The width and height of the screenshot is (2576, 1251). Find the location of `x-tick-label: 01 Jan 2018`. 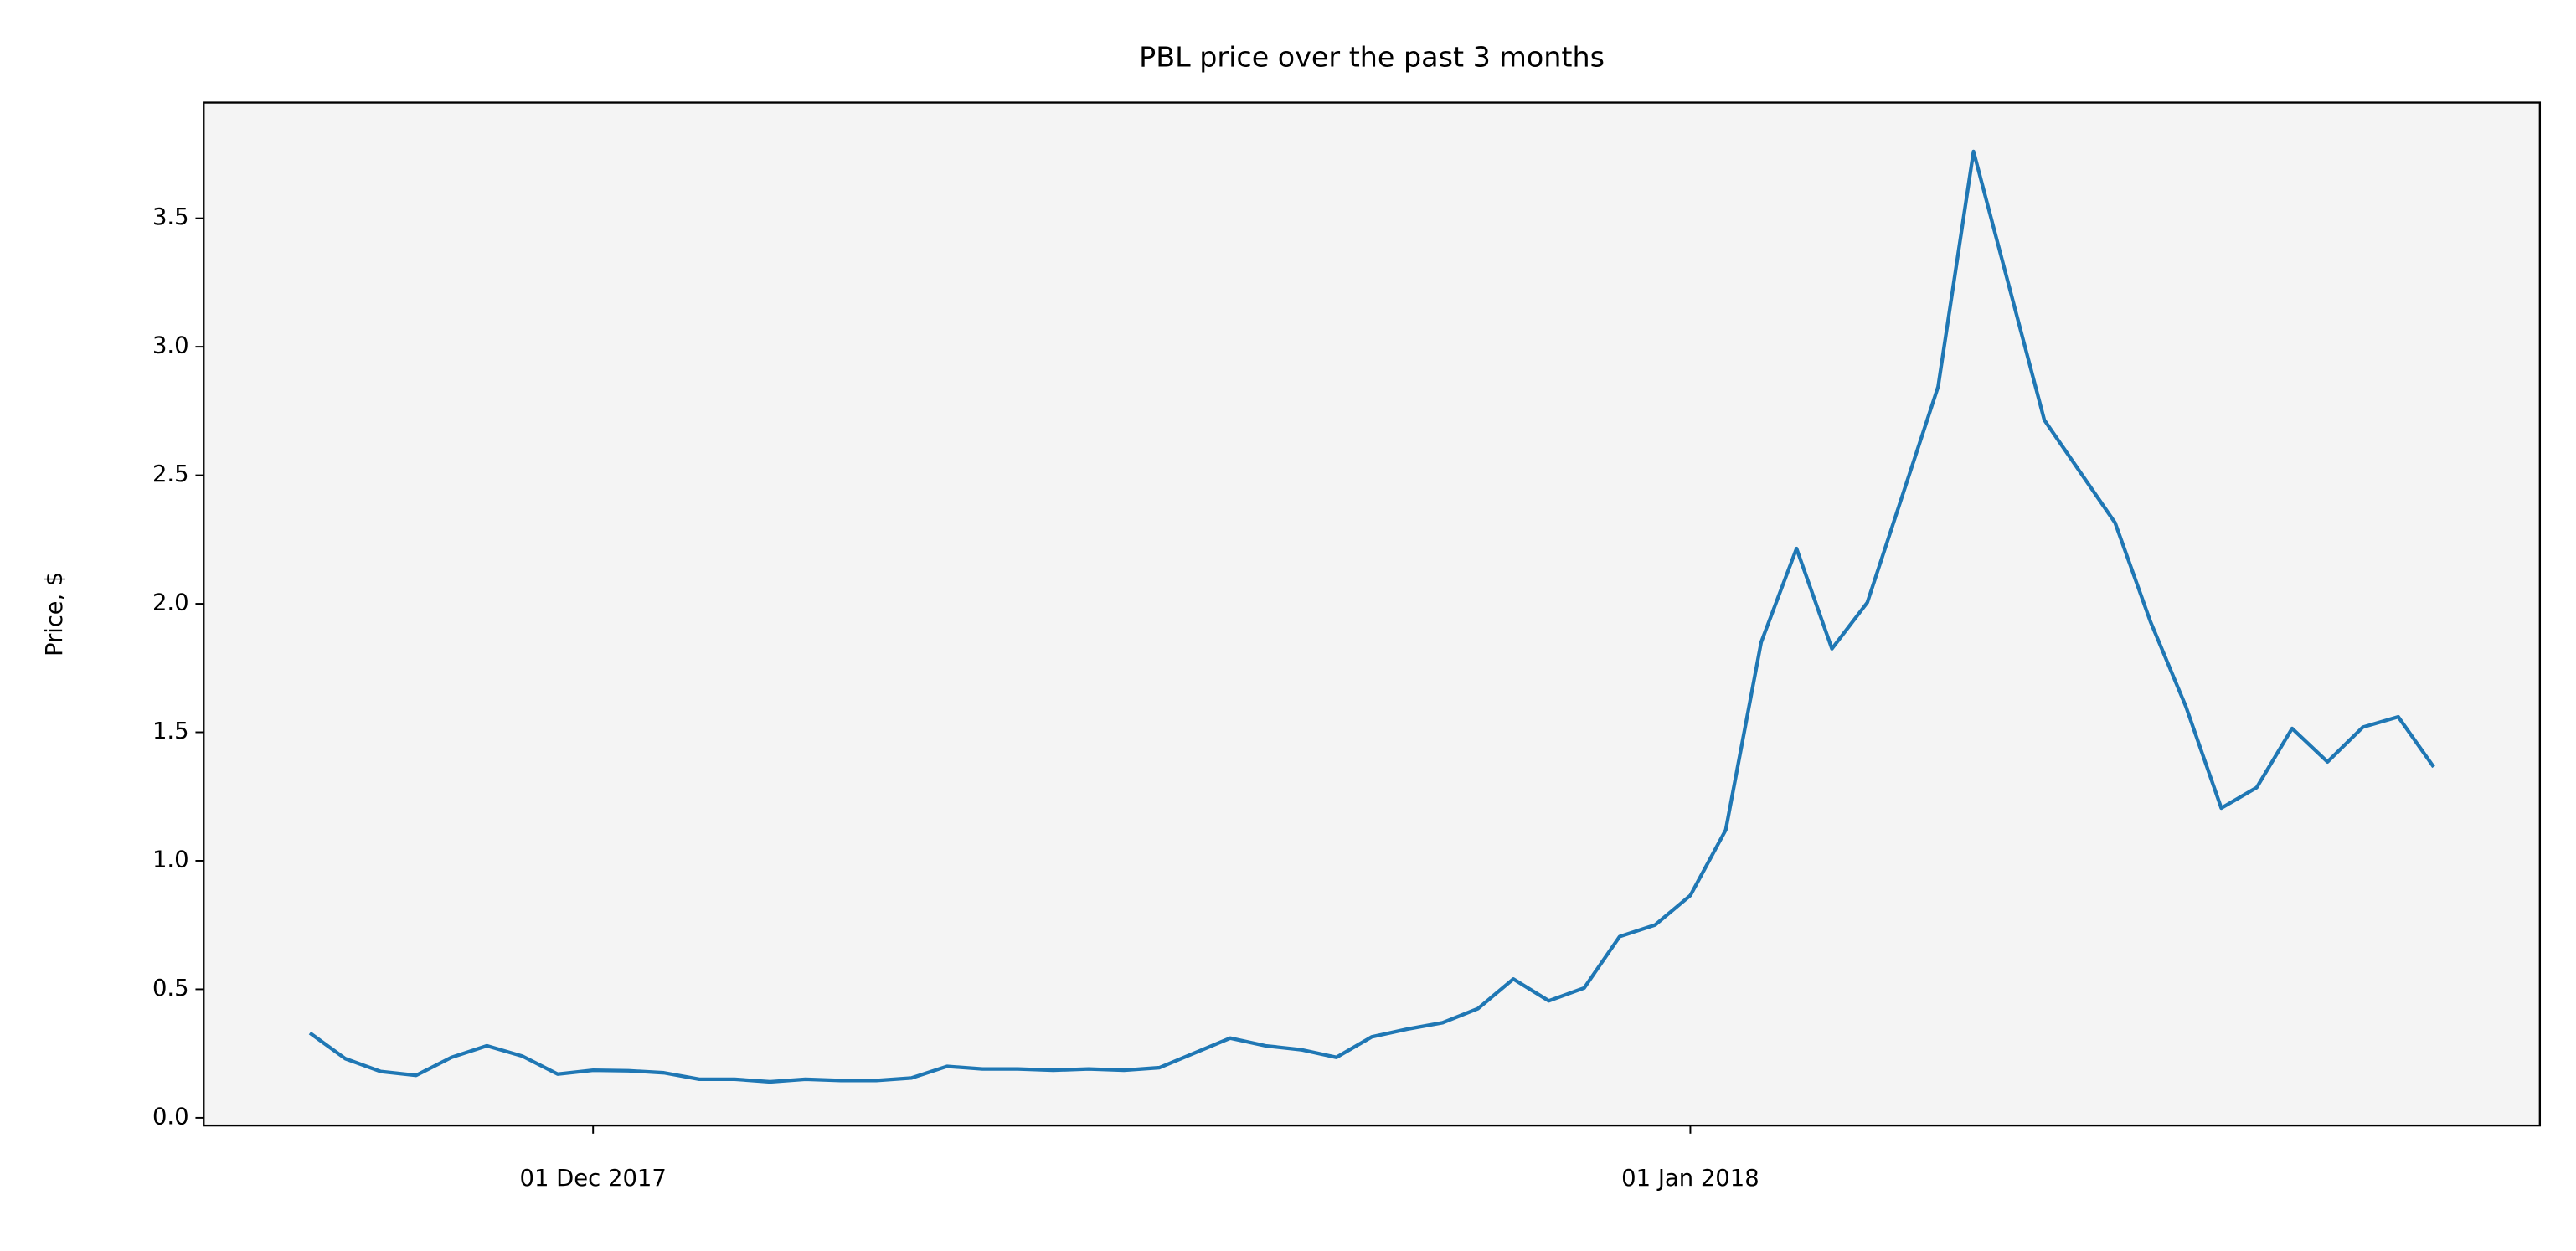

x-tick-label: 01 Jan 2018 is located at coordinates (1690, 1179).